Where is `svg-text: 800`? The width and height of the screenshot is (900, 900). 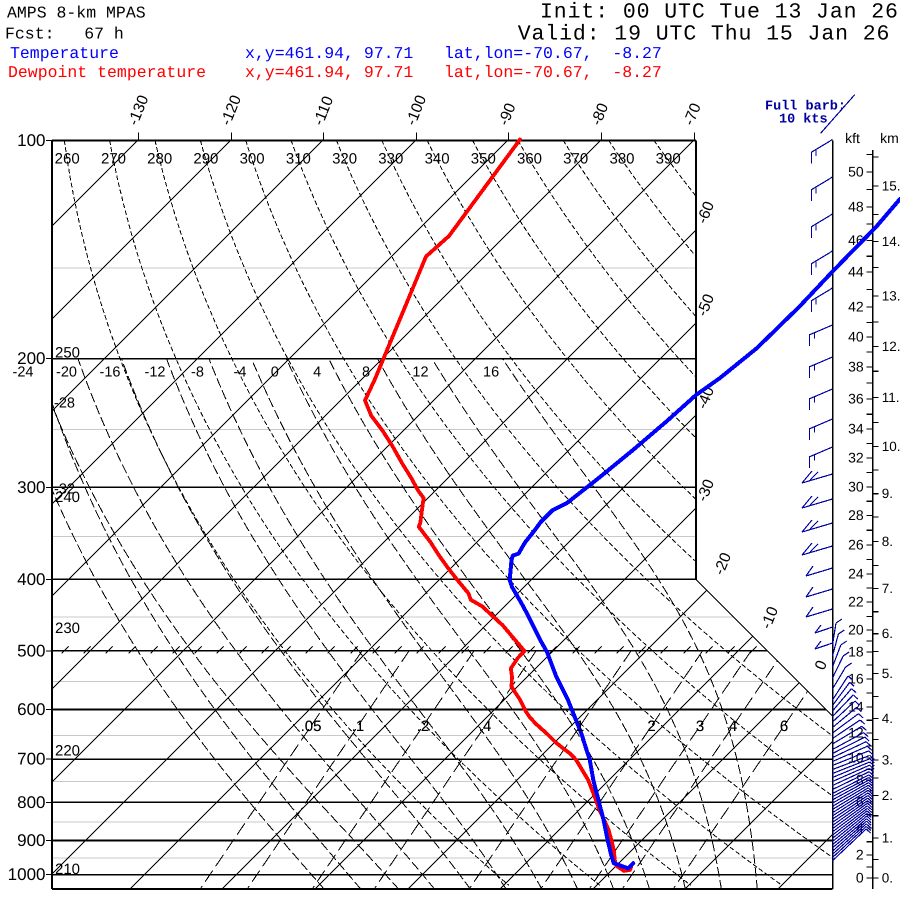 svg-text: 800 is located at coordinates (31, 802).